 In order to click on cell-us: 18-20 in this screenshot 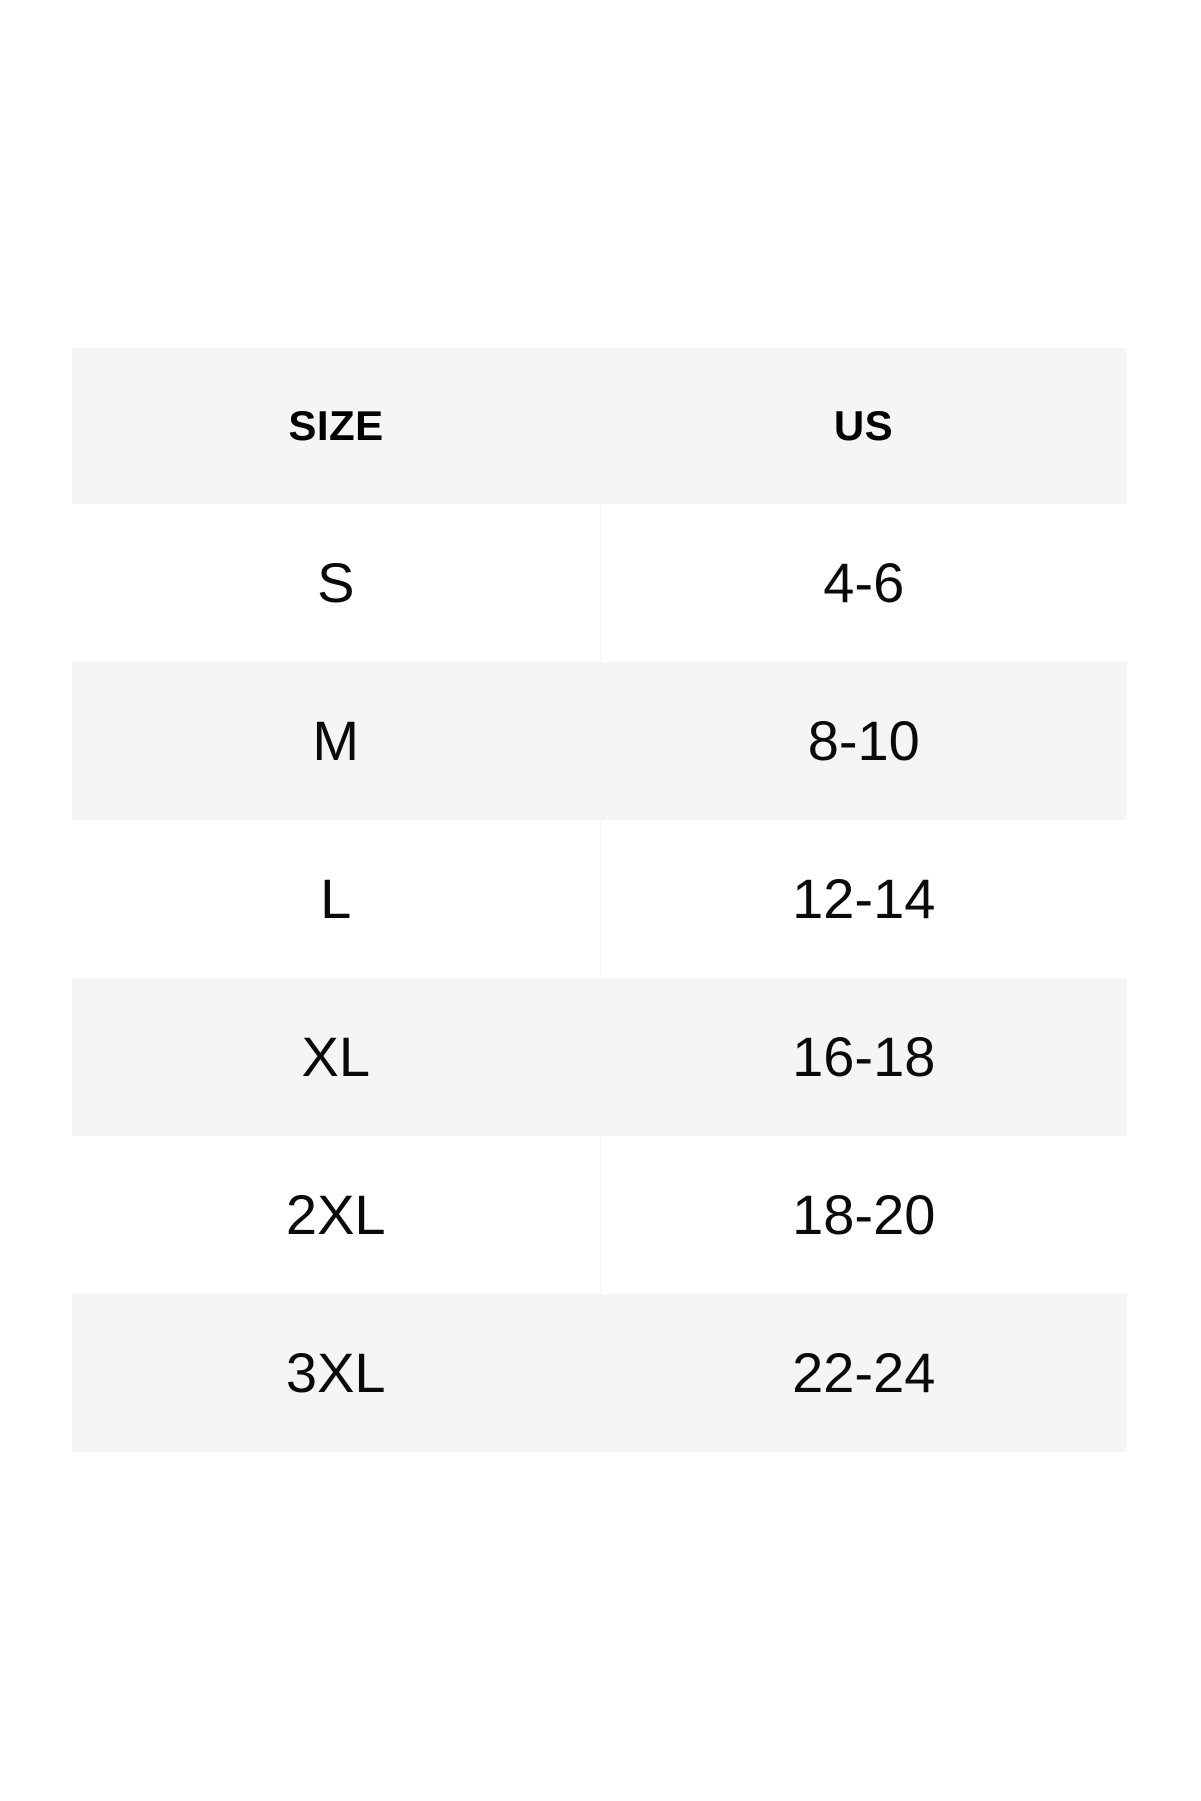, I will do `click(864, 1214)`.